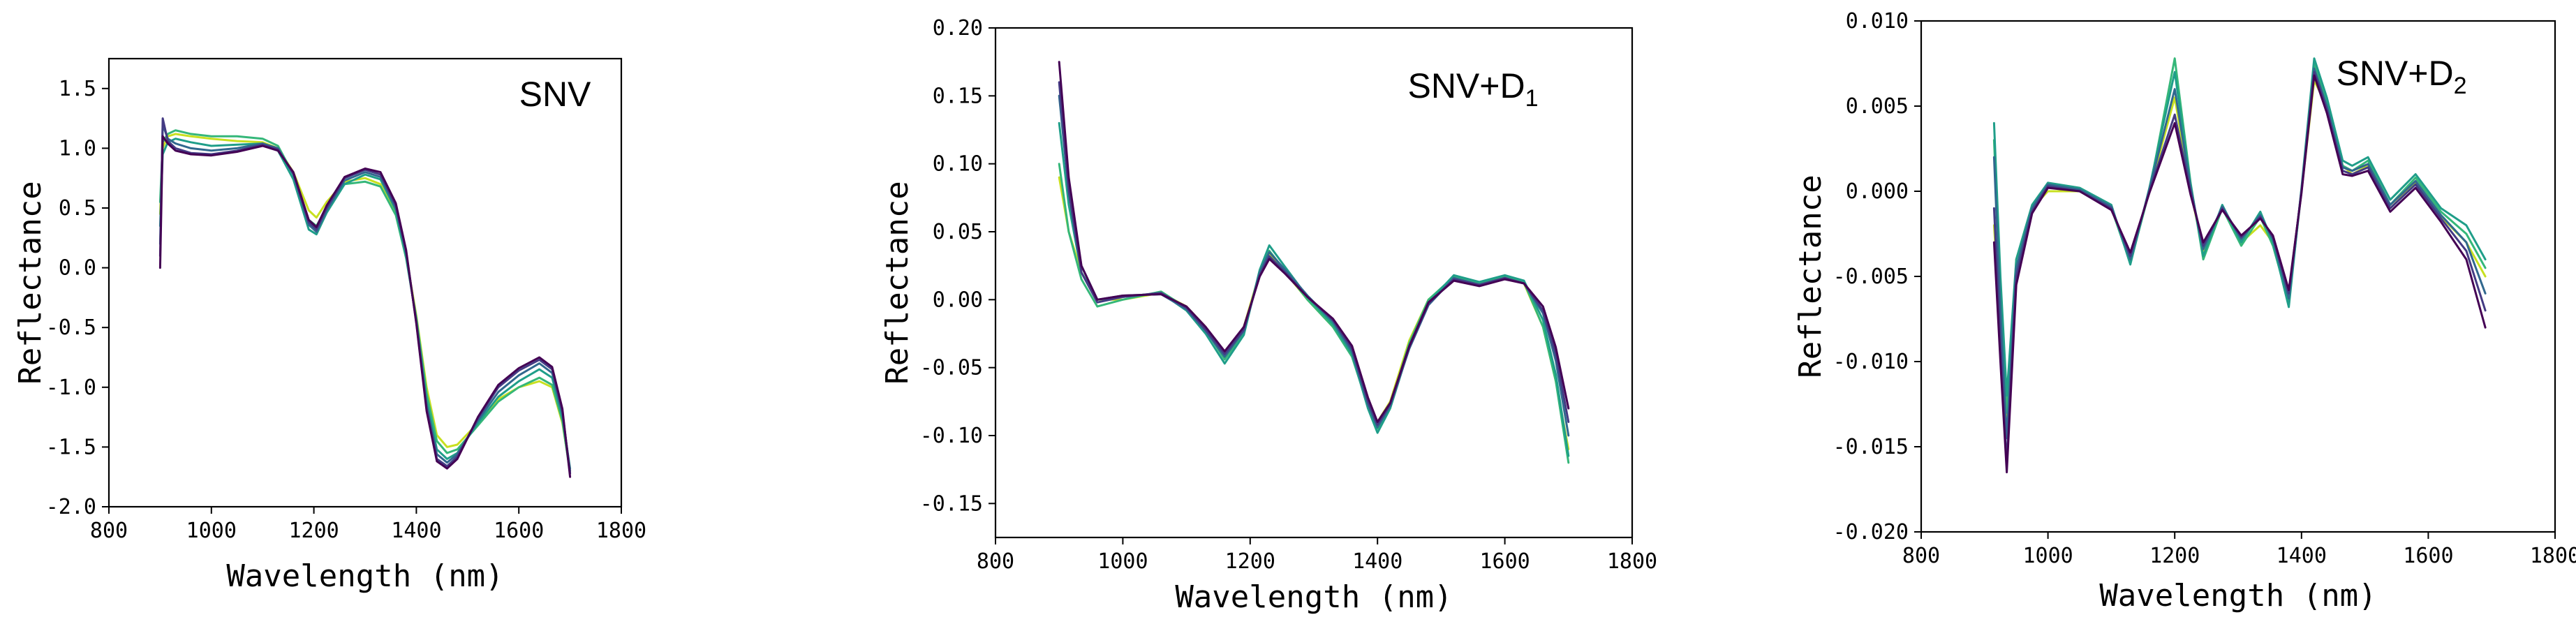 This screenshot has height=631, width=2576. Describe the element at coordinates (77, 148) in the screenshot. I see `y-tick-label: 1.0` at that location.